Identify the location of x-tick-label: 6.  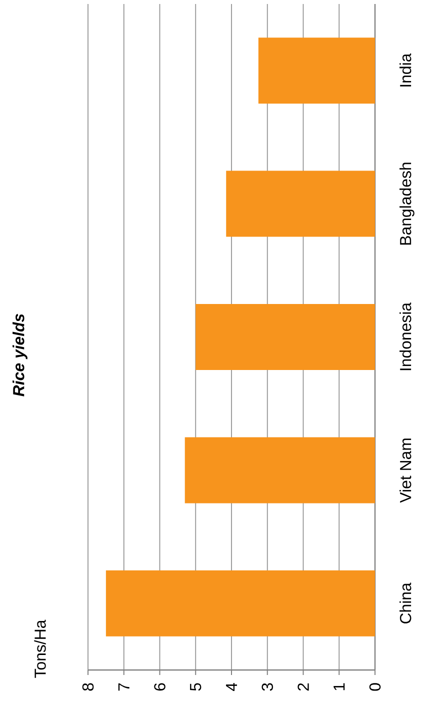
(160, 687).